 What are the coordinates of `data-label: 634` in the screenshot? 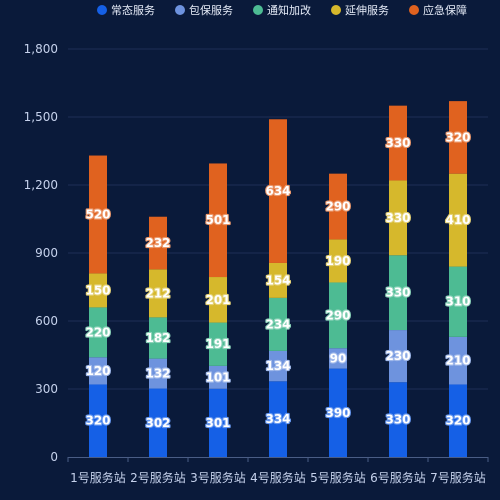 It's located at (277, 191).